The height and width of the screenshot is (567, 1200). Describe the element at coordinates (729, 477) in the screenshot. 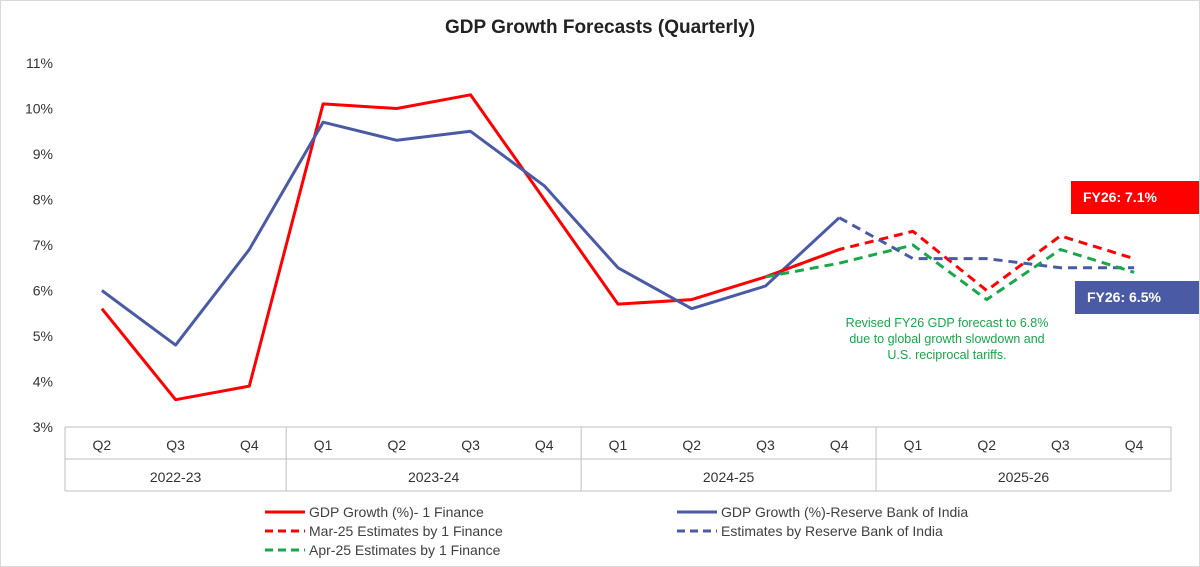

I see `x-group-label: 2024-25` at that location.